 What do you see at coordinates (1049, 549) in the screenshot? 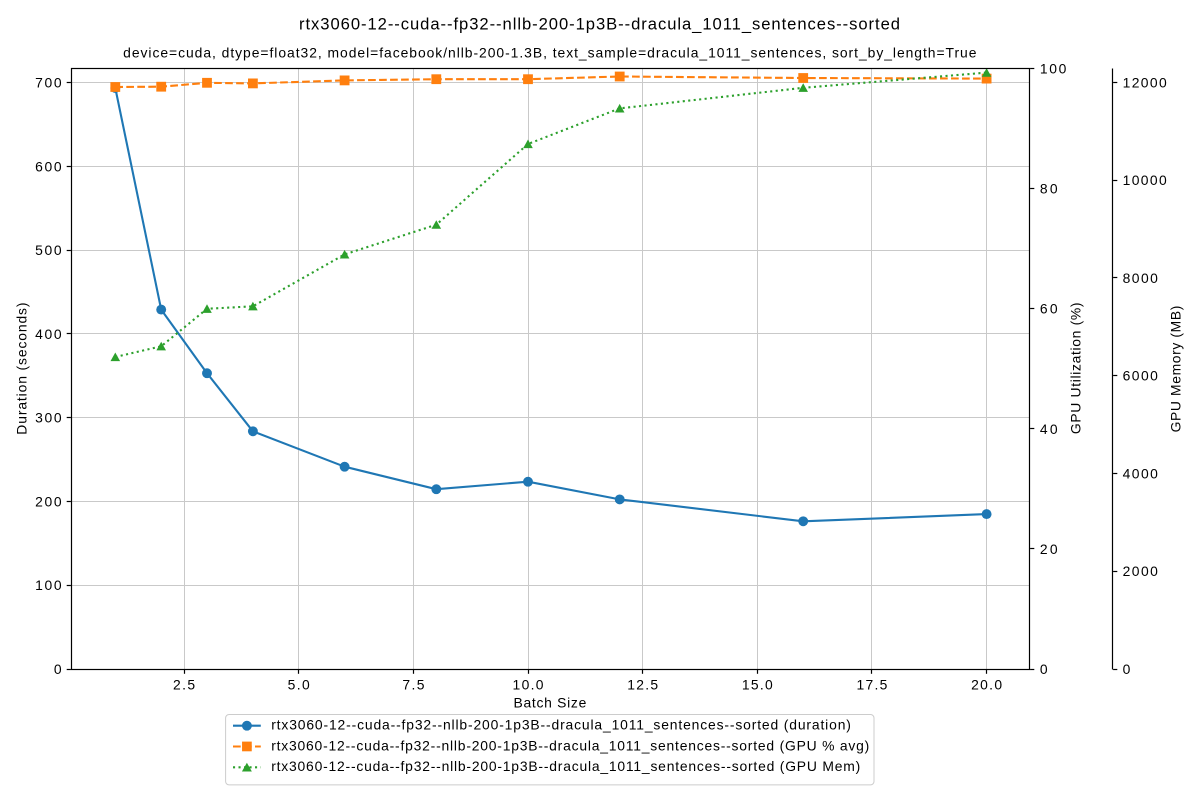
I see `svg-text: 20` at bounding box center [1049, 549].